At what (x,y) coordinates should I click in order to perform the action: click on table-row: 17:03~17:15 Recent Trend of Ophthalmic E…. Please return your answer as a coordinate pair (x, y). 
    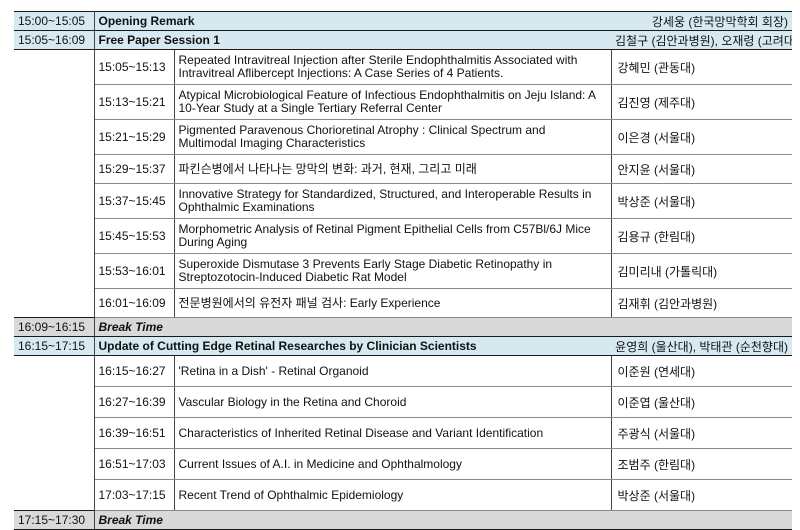
    Looking at the image, I should click on (403, 495).